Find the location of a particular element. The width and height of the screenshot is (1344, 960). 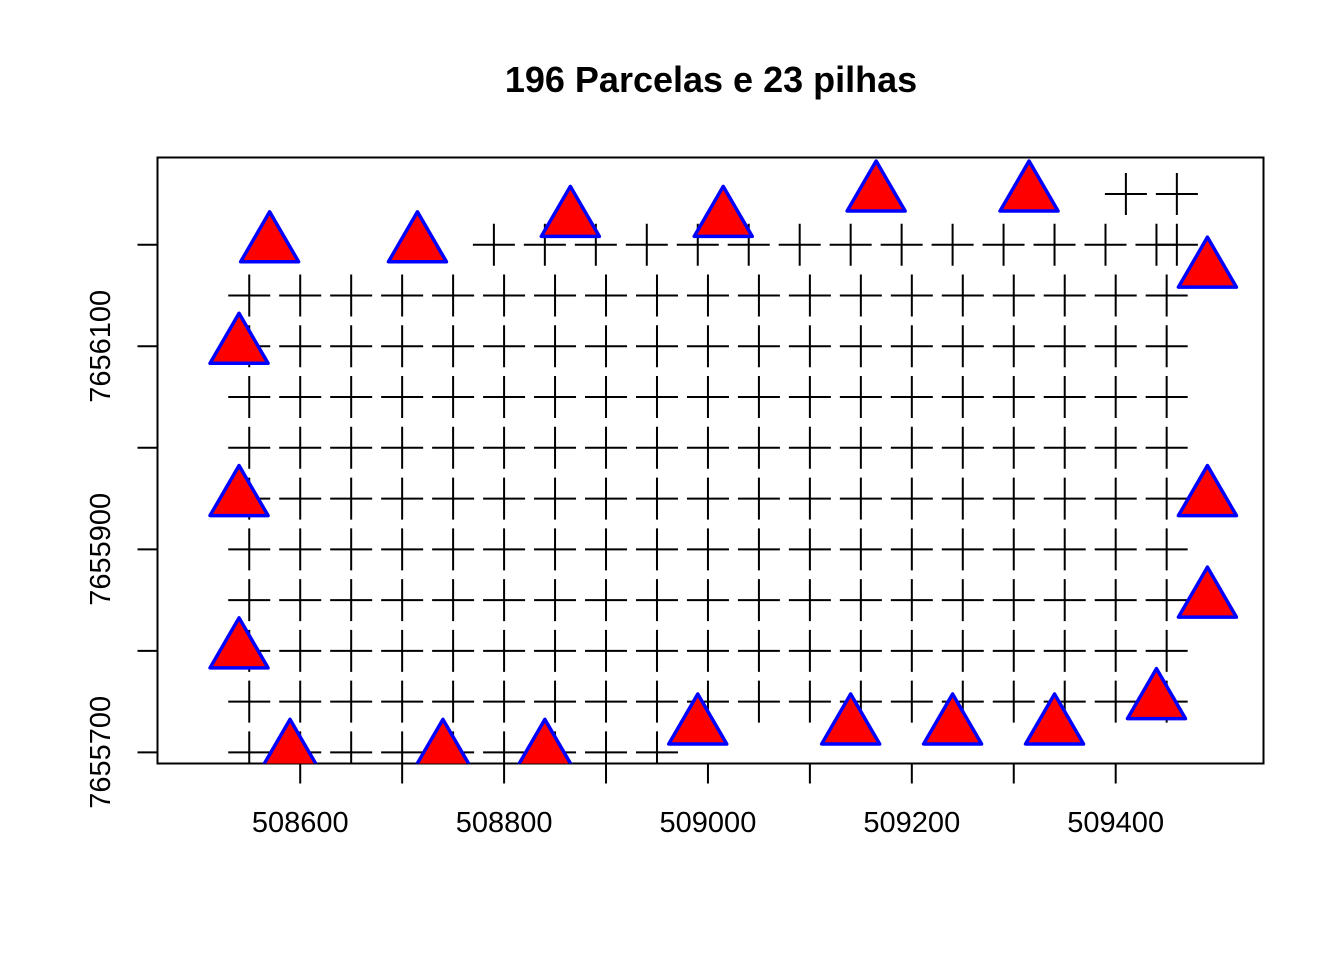

x-tick-label: 508600 is located at coordinates (300, 823).